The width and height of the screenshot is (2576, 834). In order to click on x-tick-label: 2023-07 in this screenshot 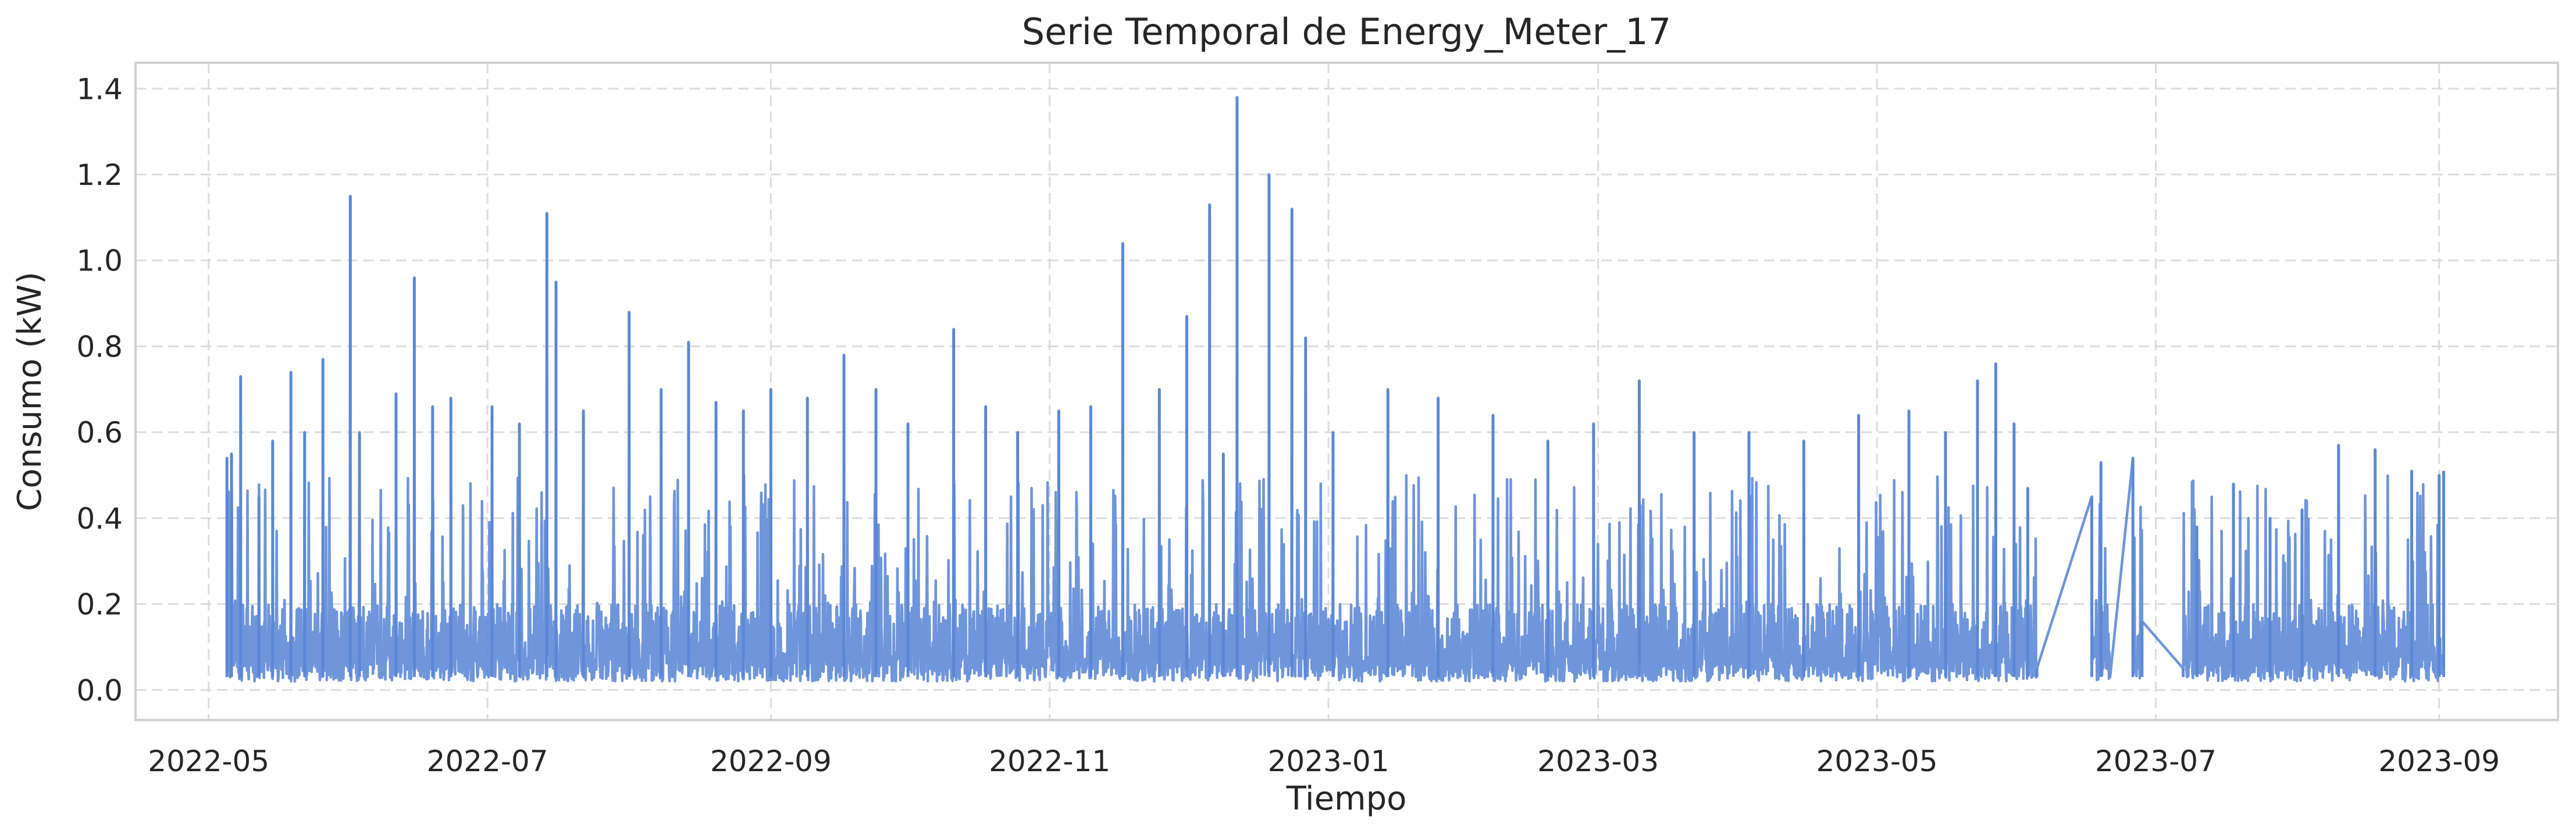, I will do `click(2156, 761)`.